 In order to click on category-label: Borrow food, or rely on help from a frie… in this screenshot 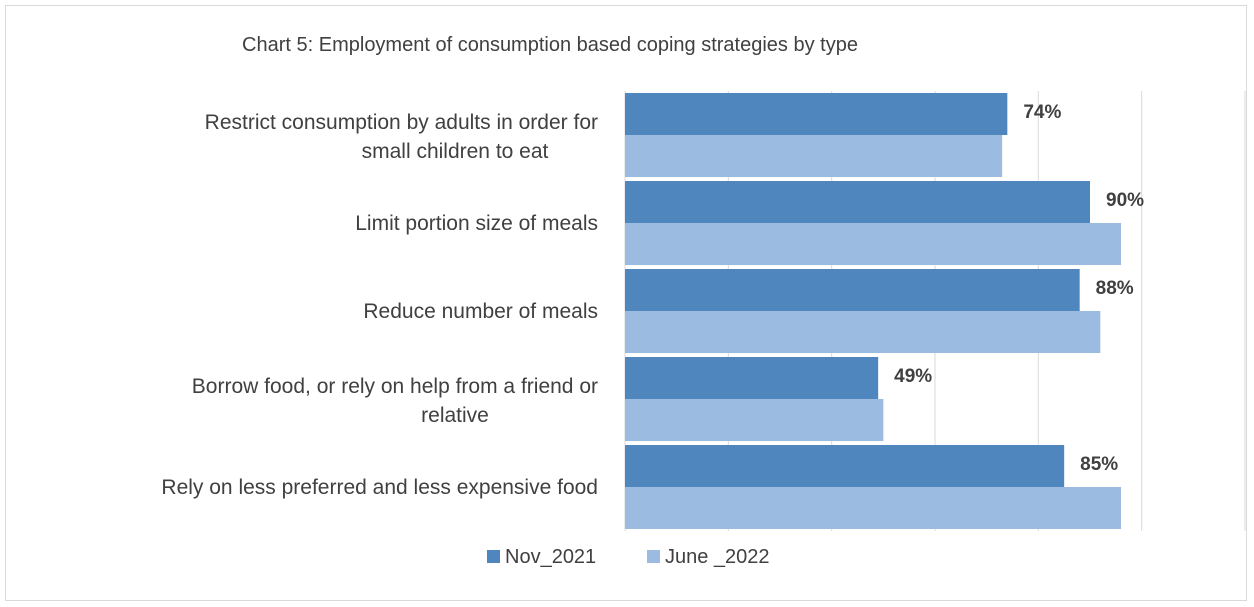, I will do `click(395, 401)`.